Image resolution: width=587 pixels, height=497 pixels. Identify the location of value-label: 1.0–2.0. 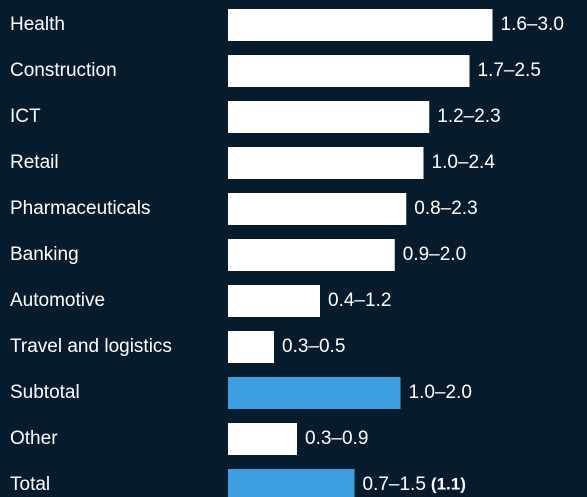
(440, 392).